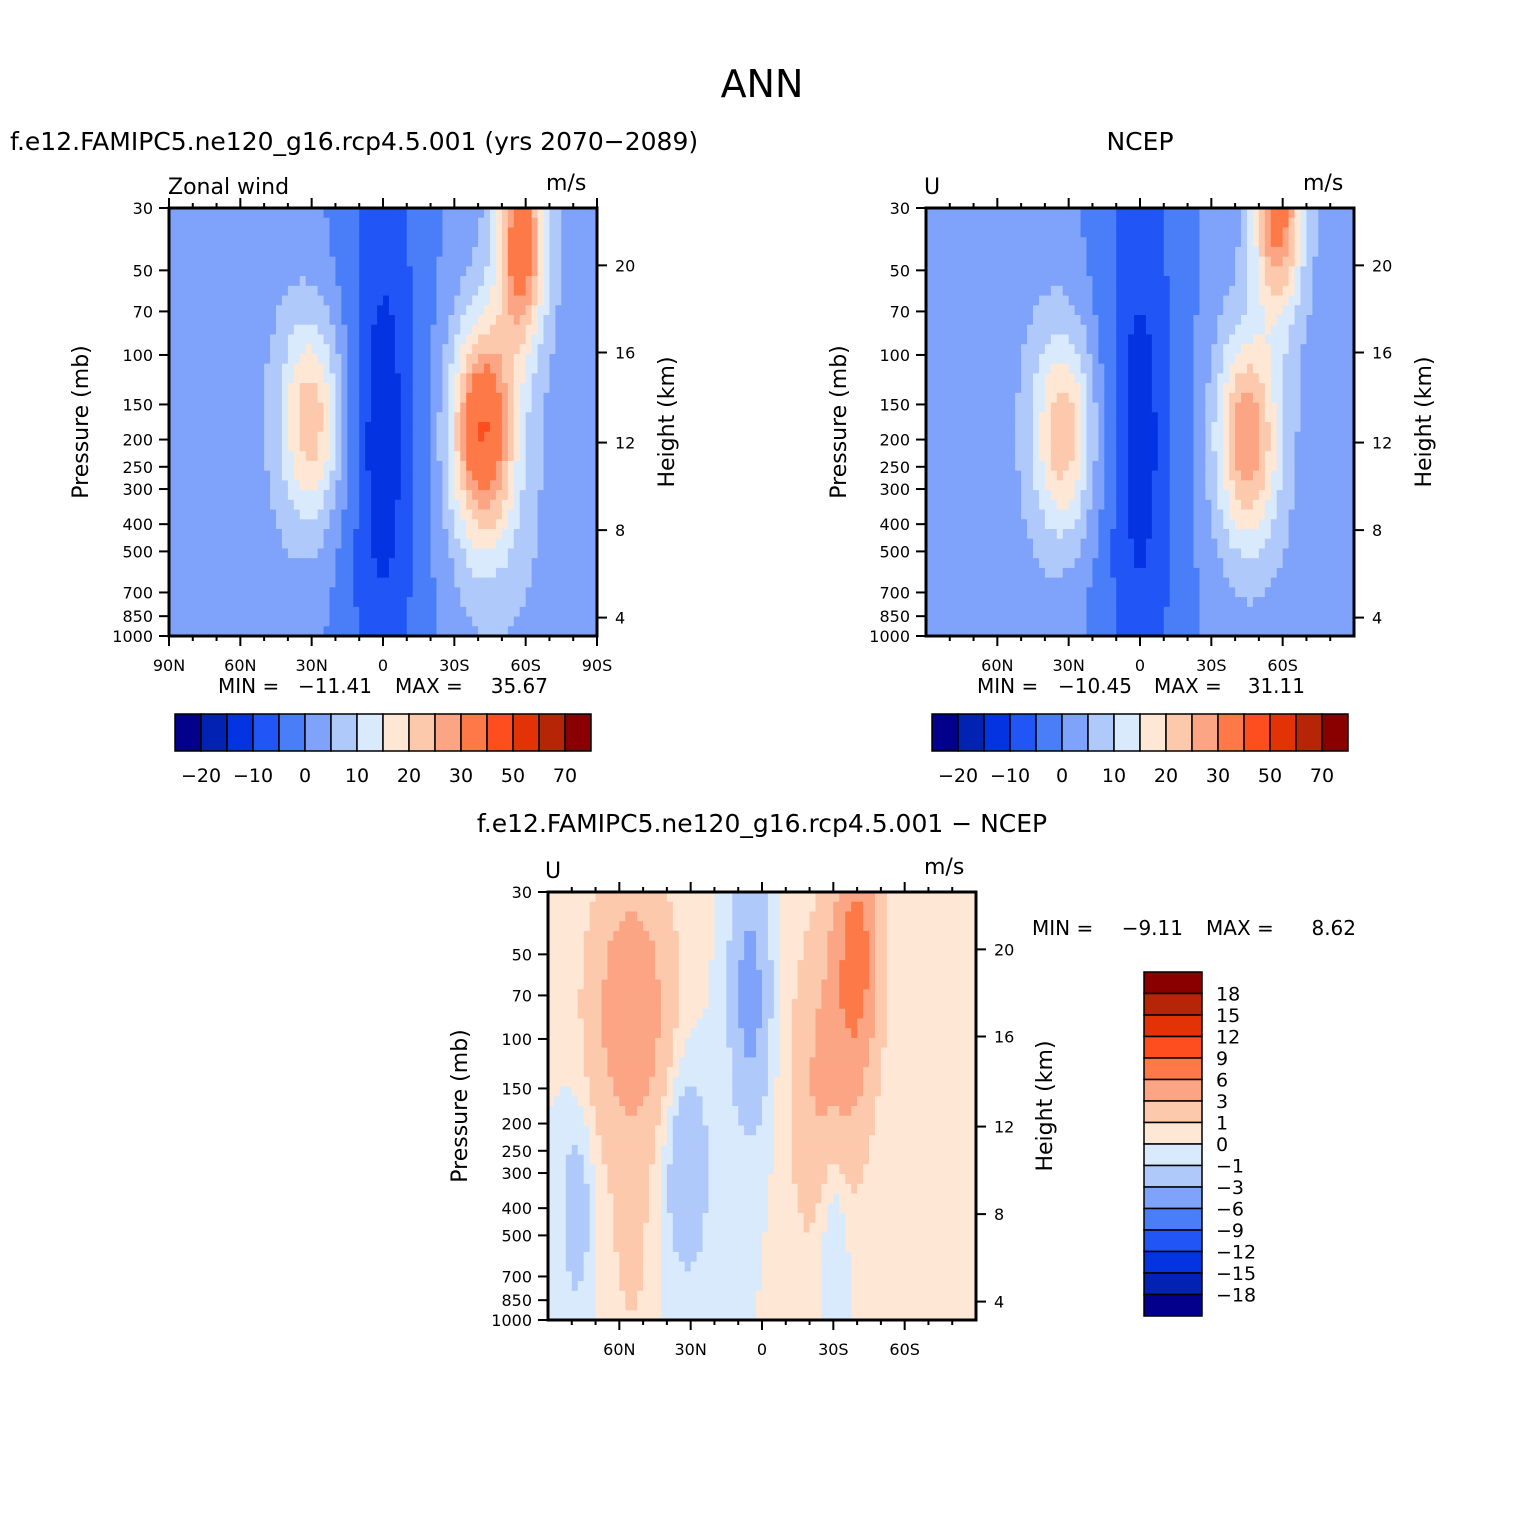 This screenshot has height=1524, width=1524. Describe the element at coordinates (137, 551) in the screenshot. I see `y-tick-label: 500` at that location.